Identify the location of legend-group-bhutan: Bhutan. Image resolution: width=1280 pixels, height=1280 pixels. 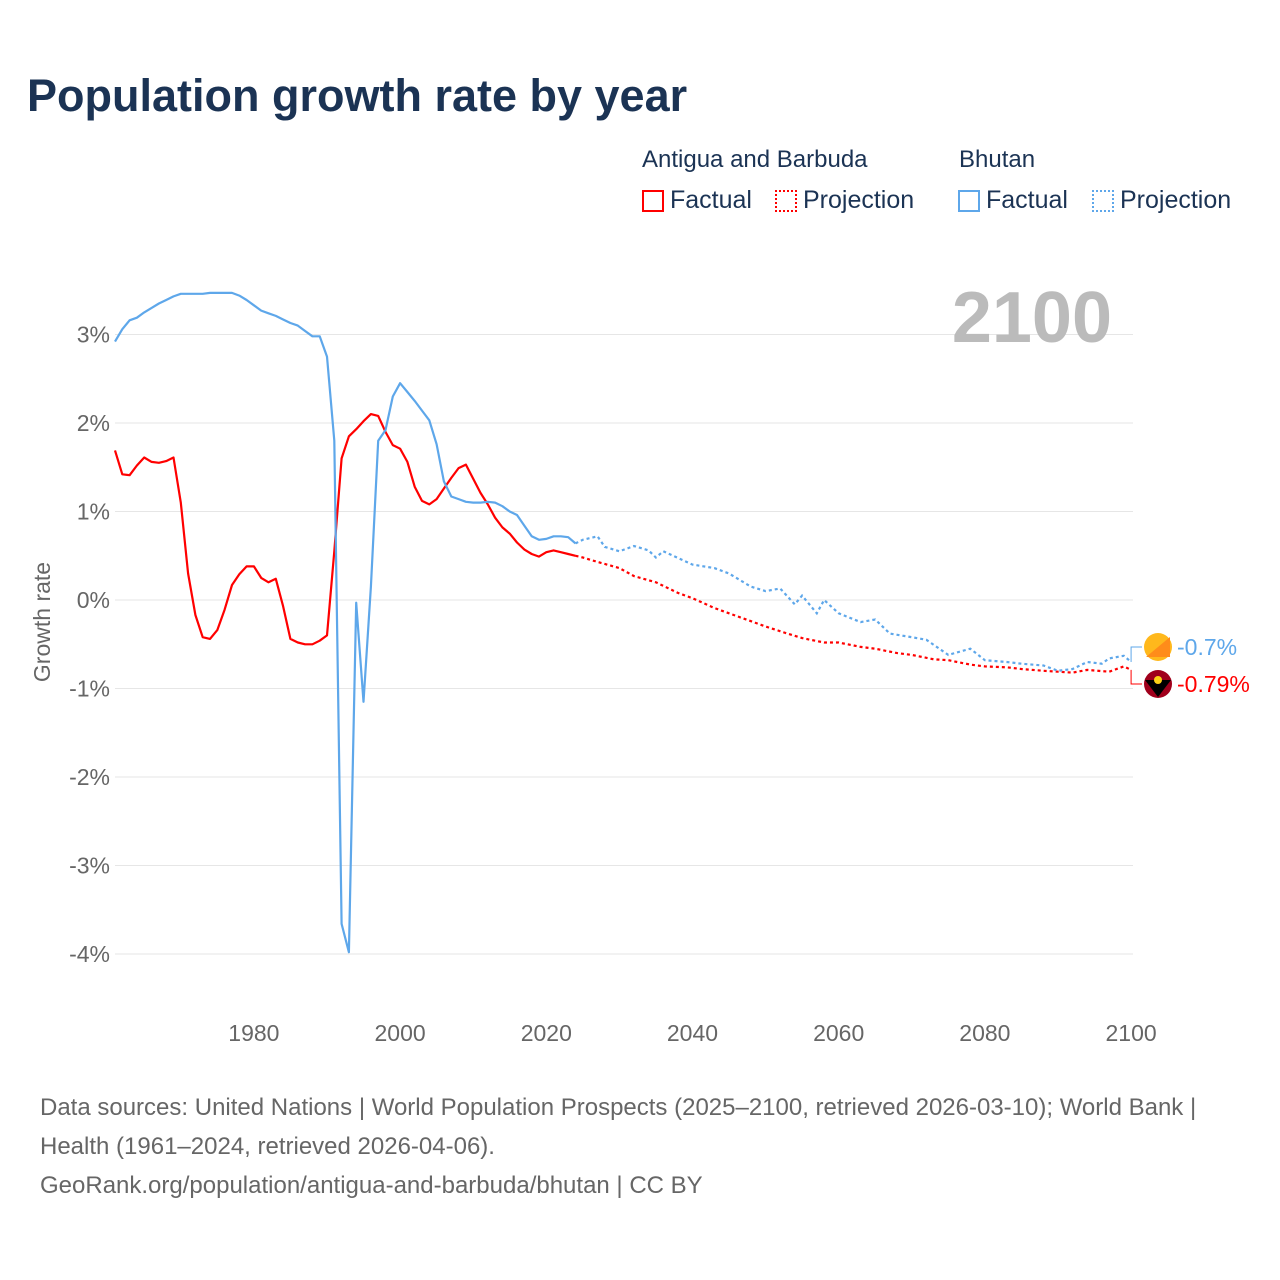
(997, 159).